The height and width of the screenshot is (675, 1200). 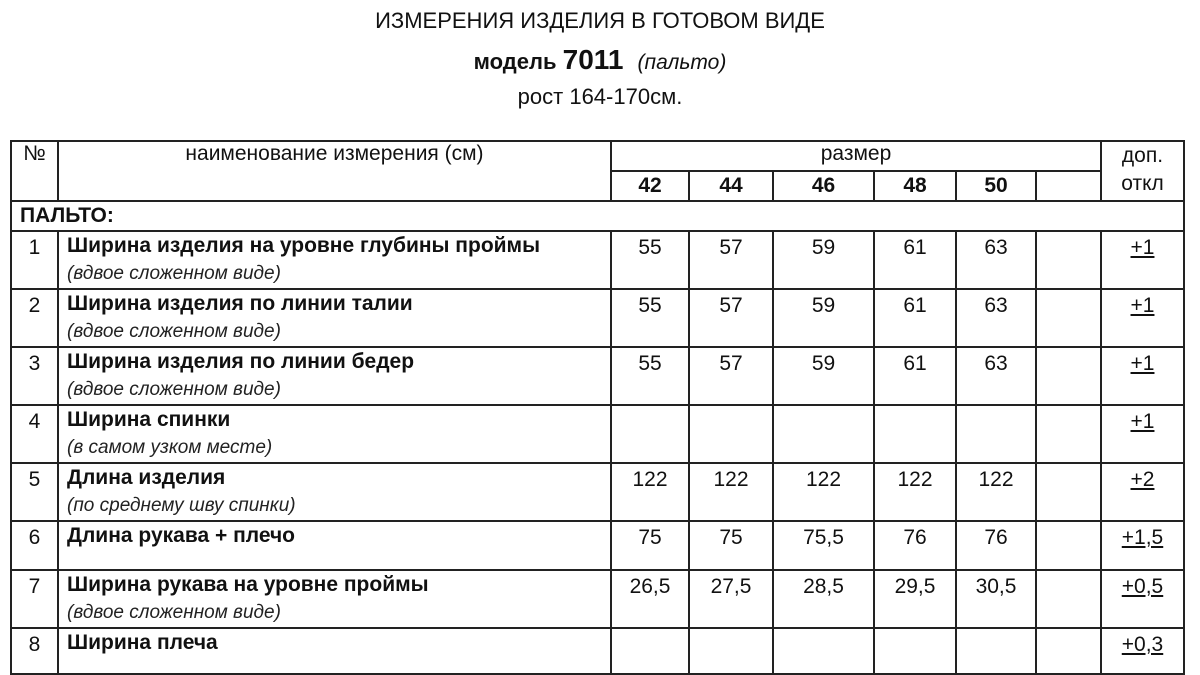 What do you see at coordinates (1142, 183) in the screenshot?
I see `header-tolerance-line2: откл` at bounding box center [1142, 183].